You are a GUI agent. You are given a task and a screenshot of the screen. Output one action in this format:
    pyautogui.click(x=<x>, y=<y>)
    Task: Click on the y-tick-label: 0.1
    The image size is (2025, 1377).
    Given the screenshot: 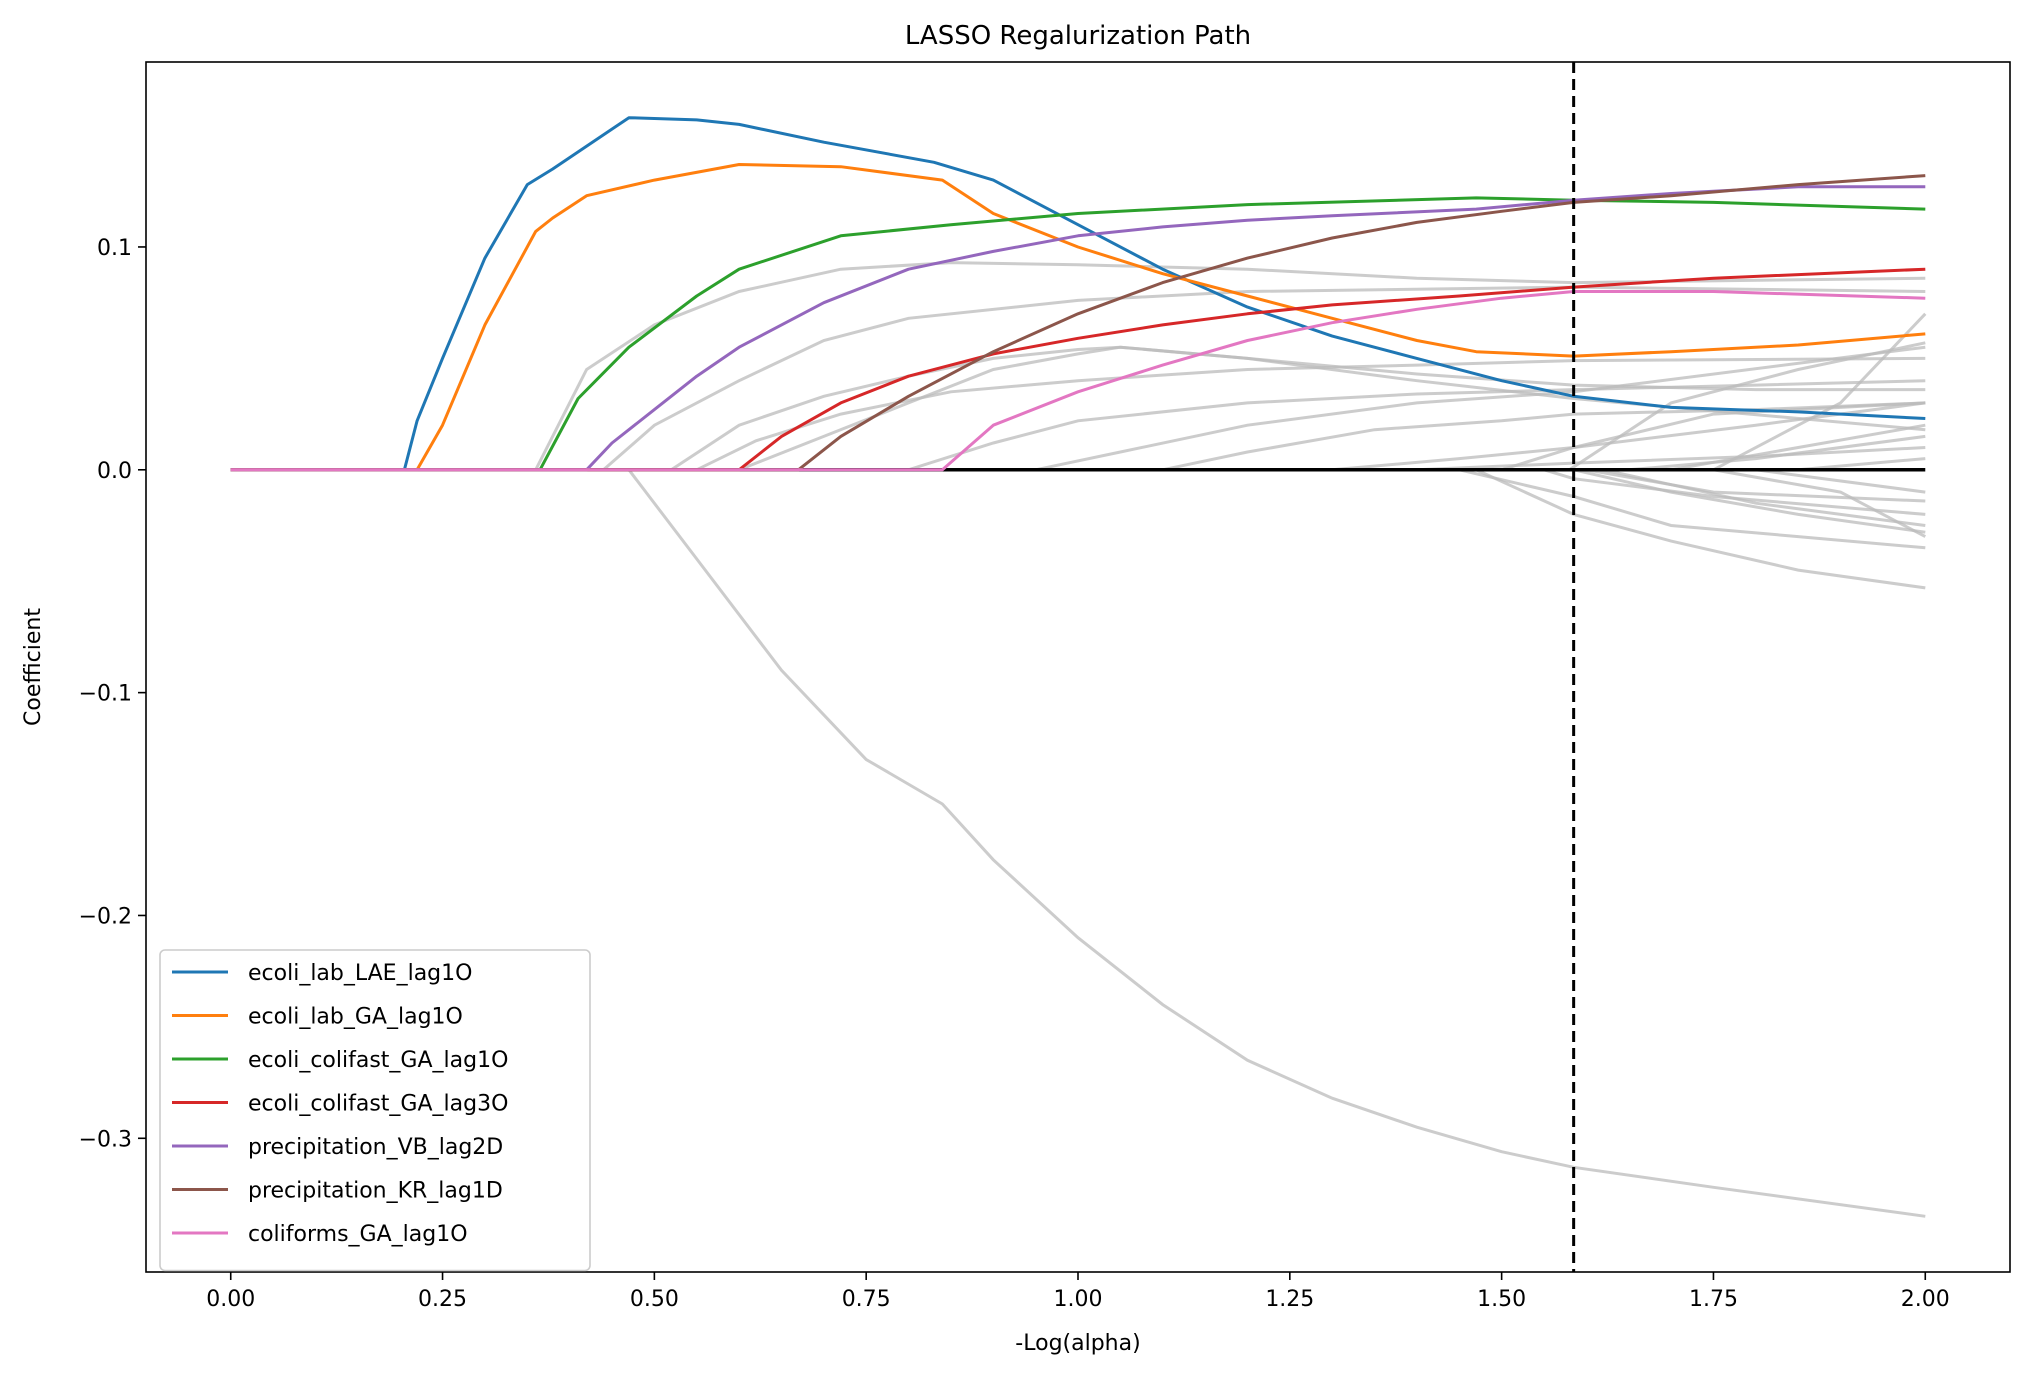 What is the action you would take?
    pyautogui.click(x=114, y=248)
    